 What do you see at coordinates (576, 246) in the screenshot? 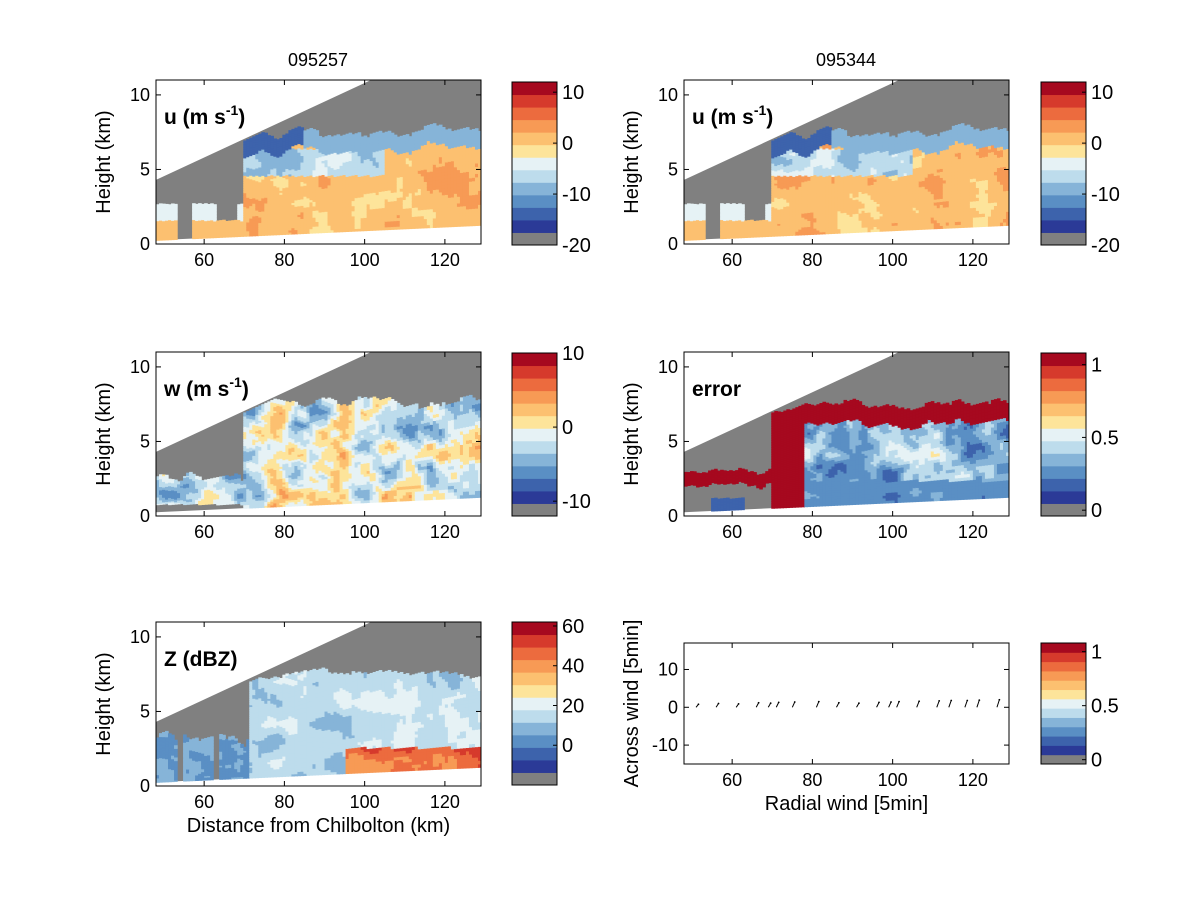
I see `colorbar-tick-label: -20` at bounding box center [576, 246].